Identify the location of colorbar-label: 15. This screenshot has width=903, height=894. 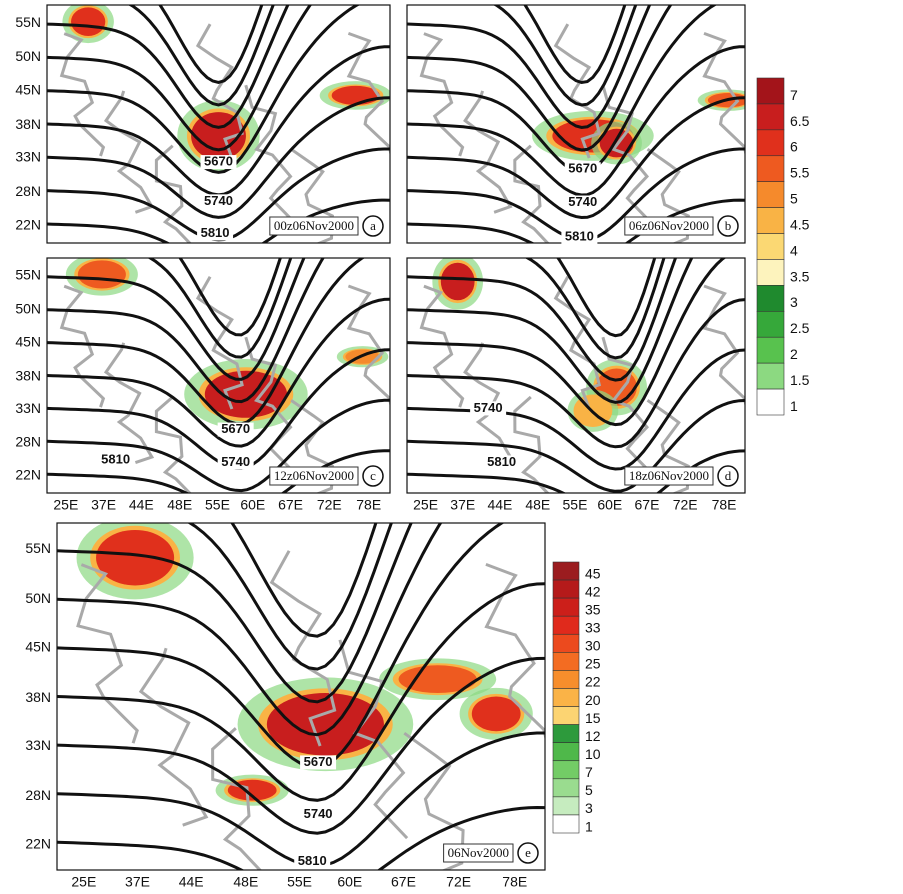
(593, 718).